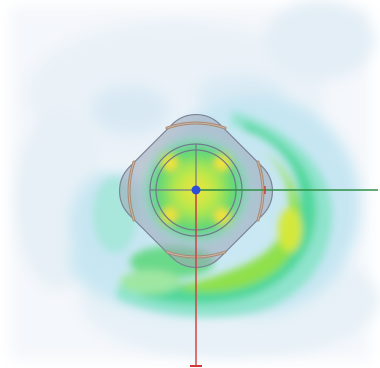  I want to click on body-slots-inner, so click(196, 190).